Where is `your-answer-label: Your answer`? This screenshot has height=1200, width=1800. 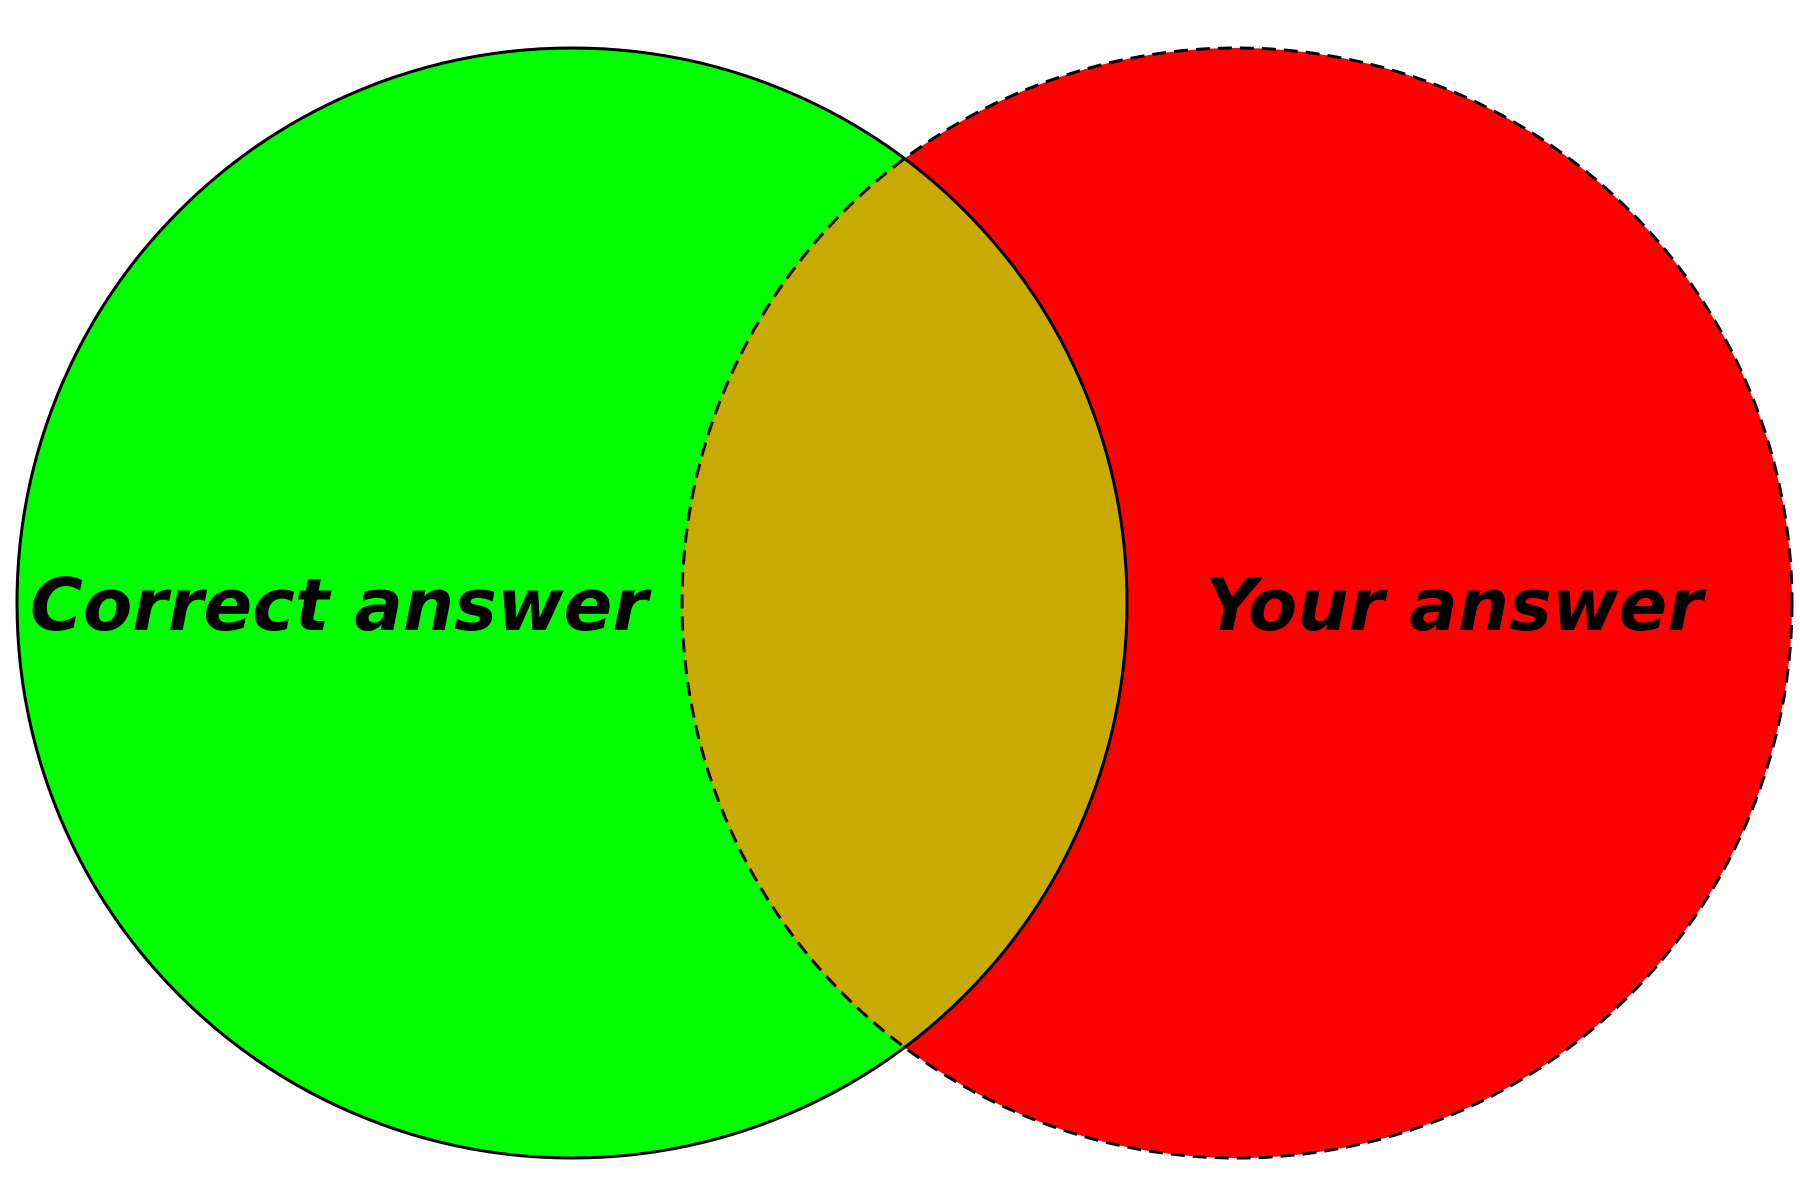
your-answer-label: Your answer is located at coordinates (1456, 605).